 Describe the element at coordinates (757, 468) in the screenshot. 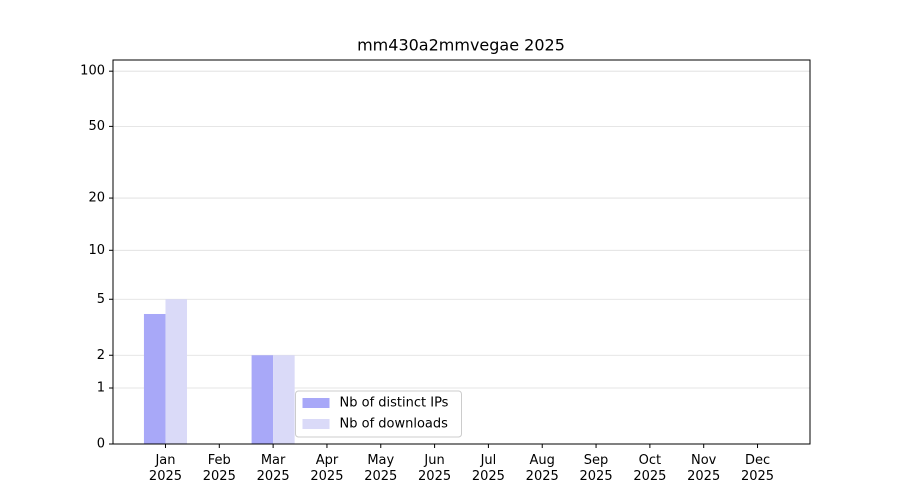

I see `x-tick-label: Dec 2025` at that location.